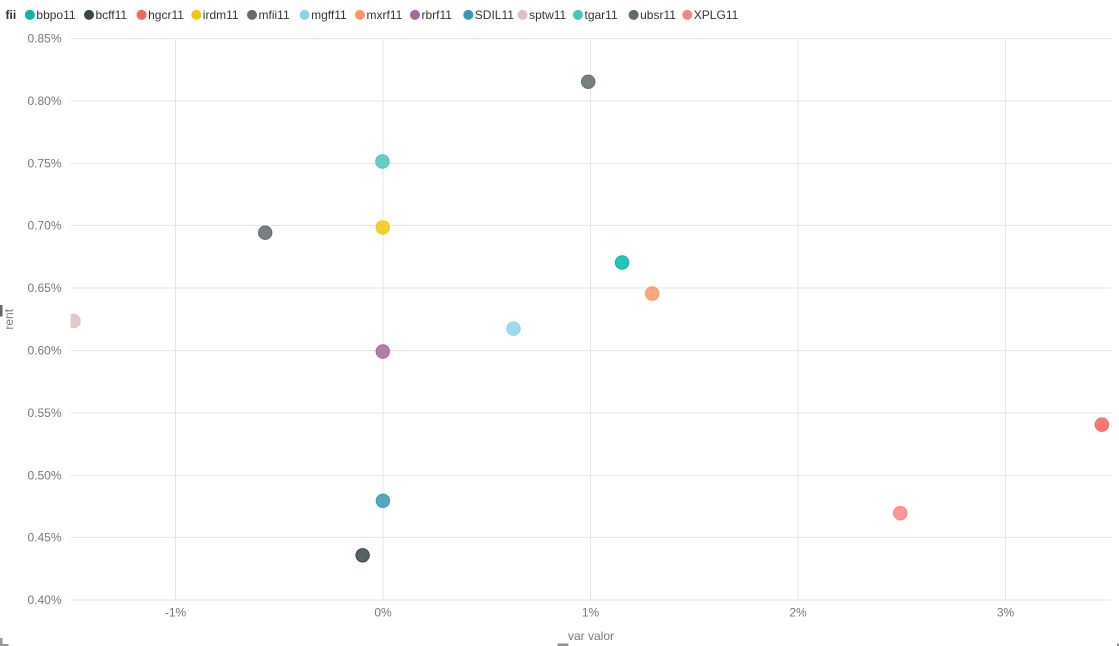 The height and width of the screenshot is (646, 1119). I want to click on svg-text: XPLG11, so click(716, 15).